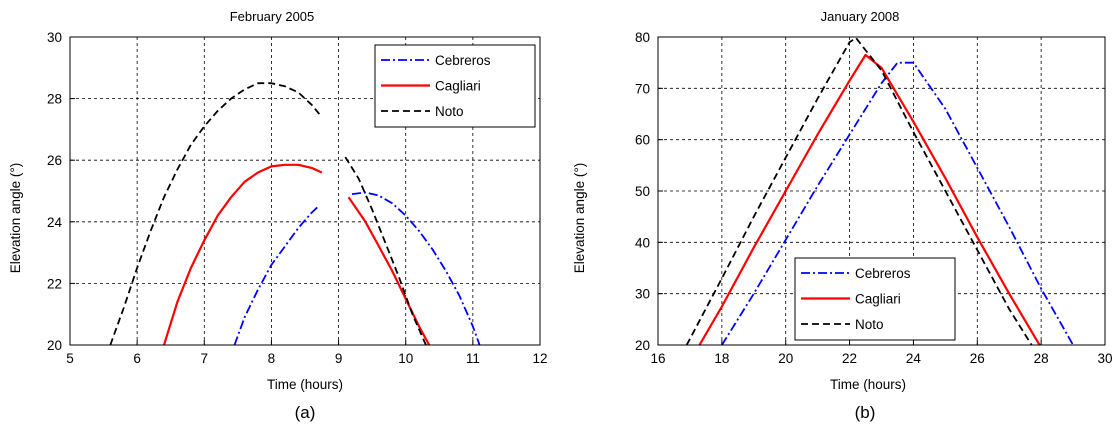  What do you see at coordinates (137, 358) in the screenshot?
I see `x-tick-label: 6` at bounding box center [137, 358].